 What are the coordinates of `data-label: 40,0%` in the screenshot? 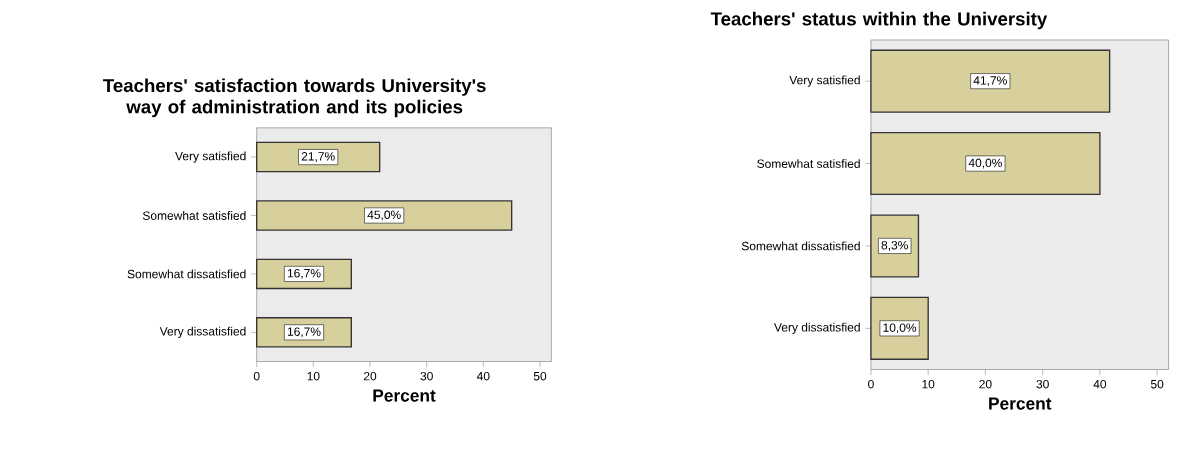 It's located at (985, 163).